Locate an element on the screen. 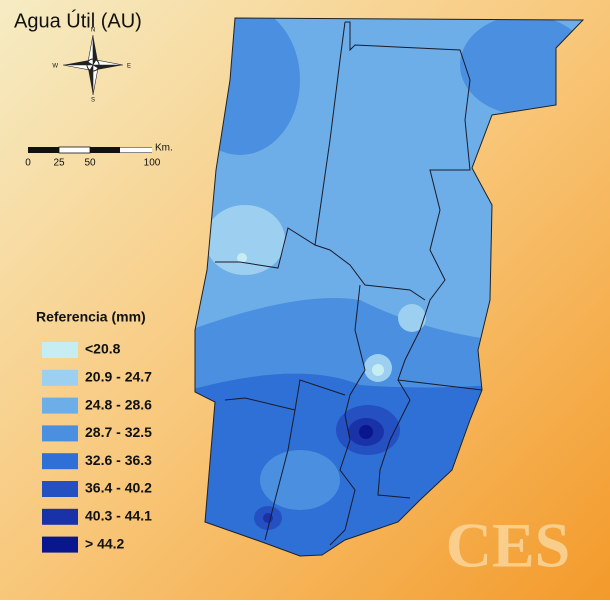 This screenshot has height=605, width=610. title: Agua Útil (AU) is located at coordinates (78, 20).